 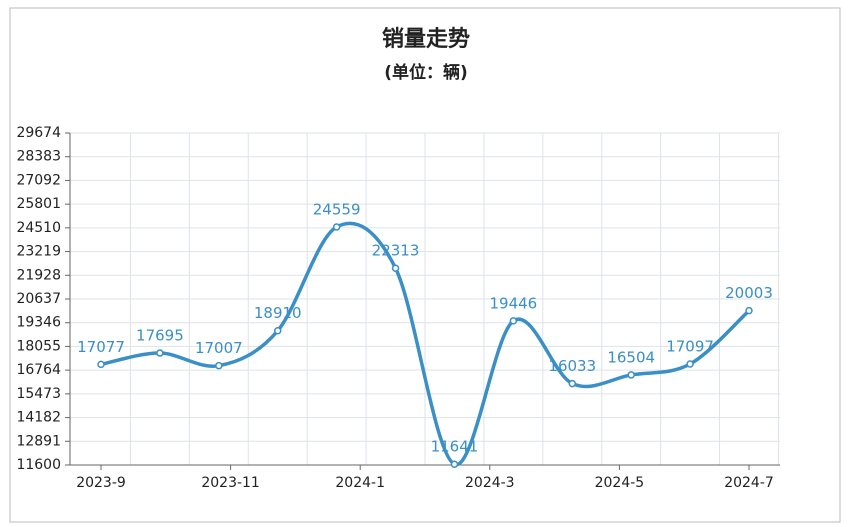 What do you see at coordinates (490, 483) in the screenshot?
I see `x-tick-label: 2024-3` at bounding box center [490, 483].